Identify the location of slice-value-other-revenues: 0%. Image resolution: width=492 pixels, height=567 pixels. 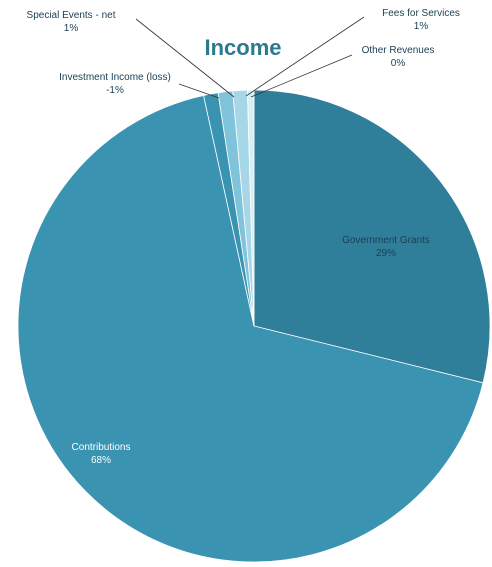
(398, 63).